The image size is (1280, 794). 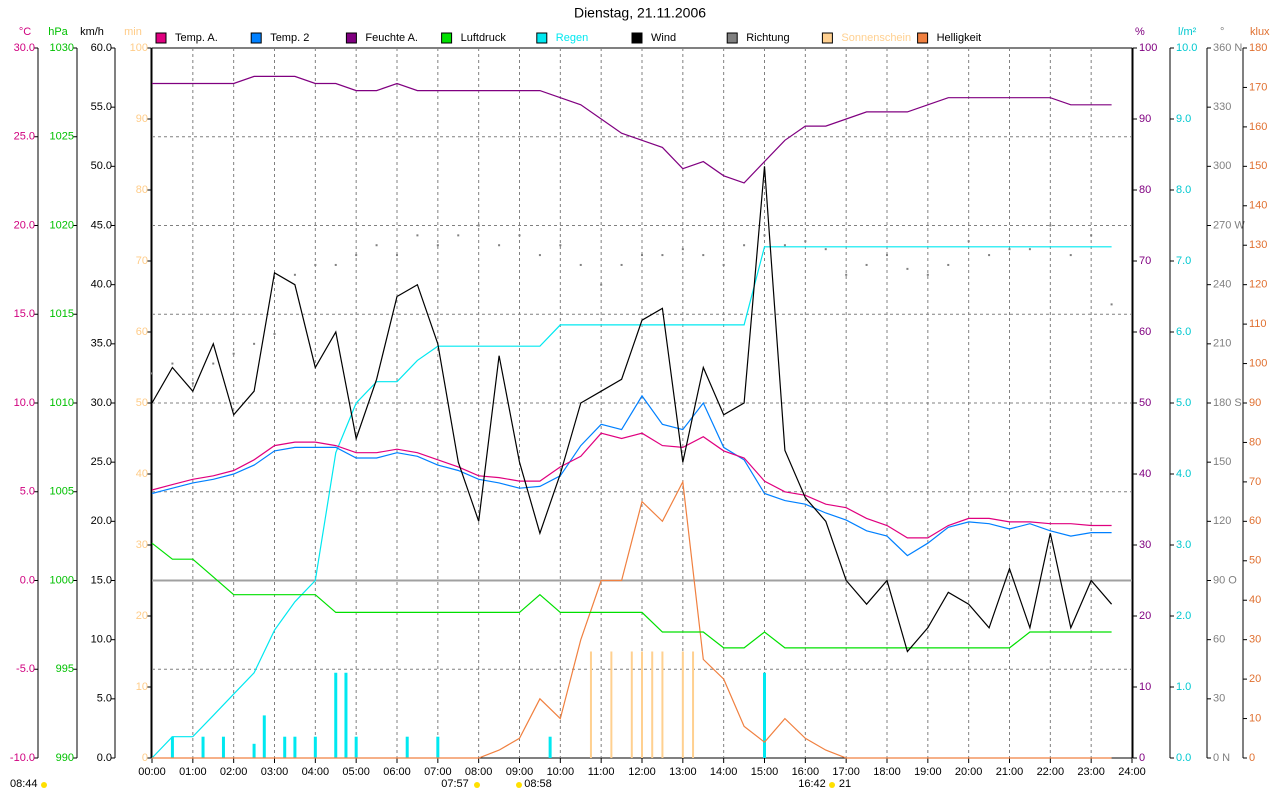 I want to click on y-tick-label: 10.0, so click(x=1186, y=48).